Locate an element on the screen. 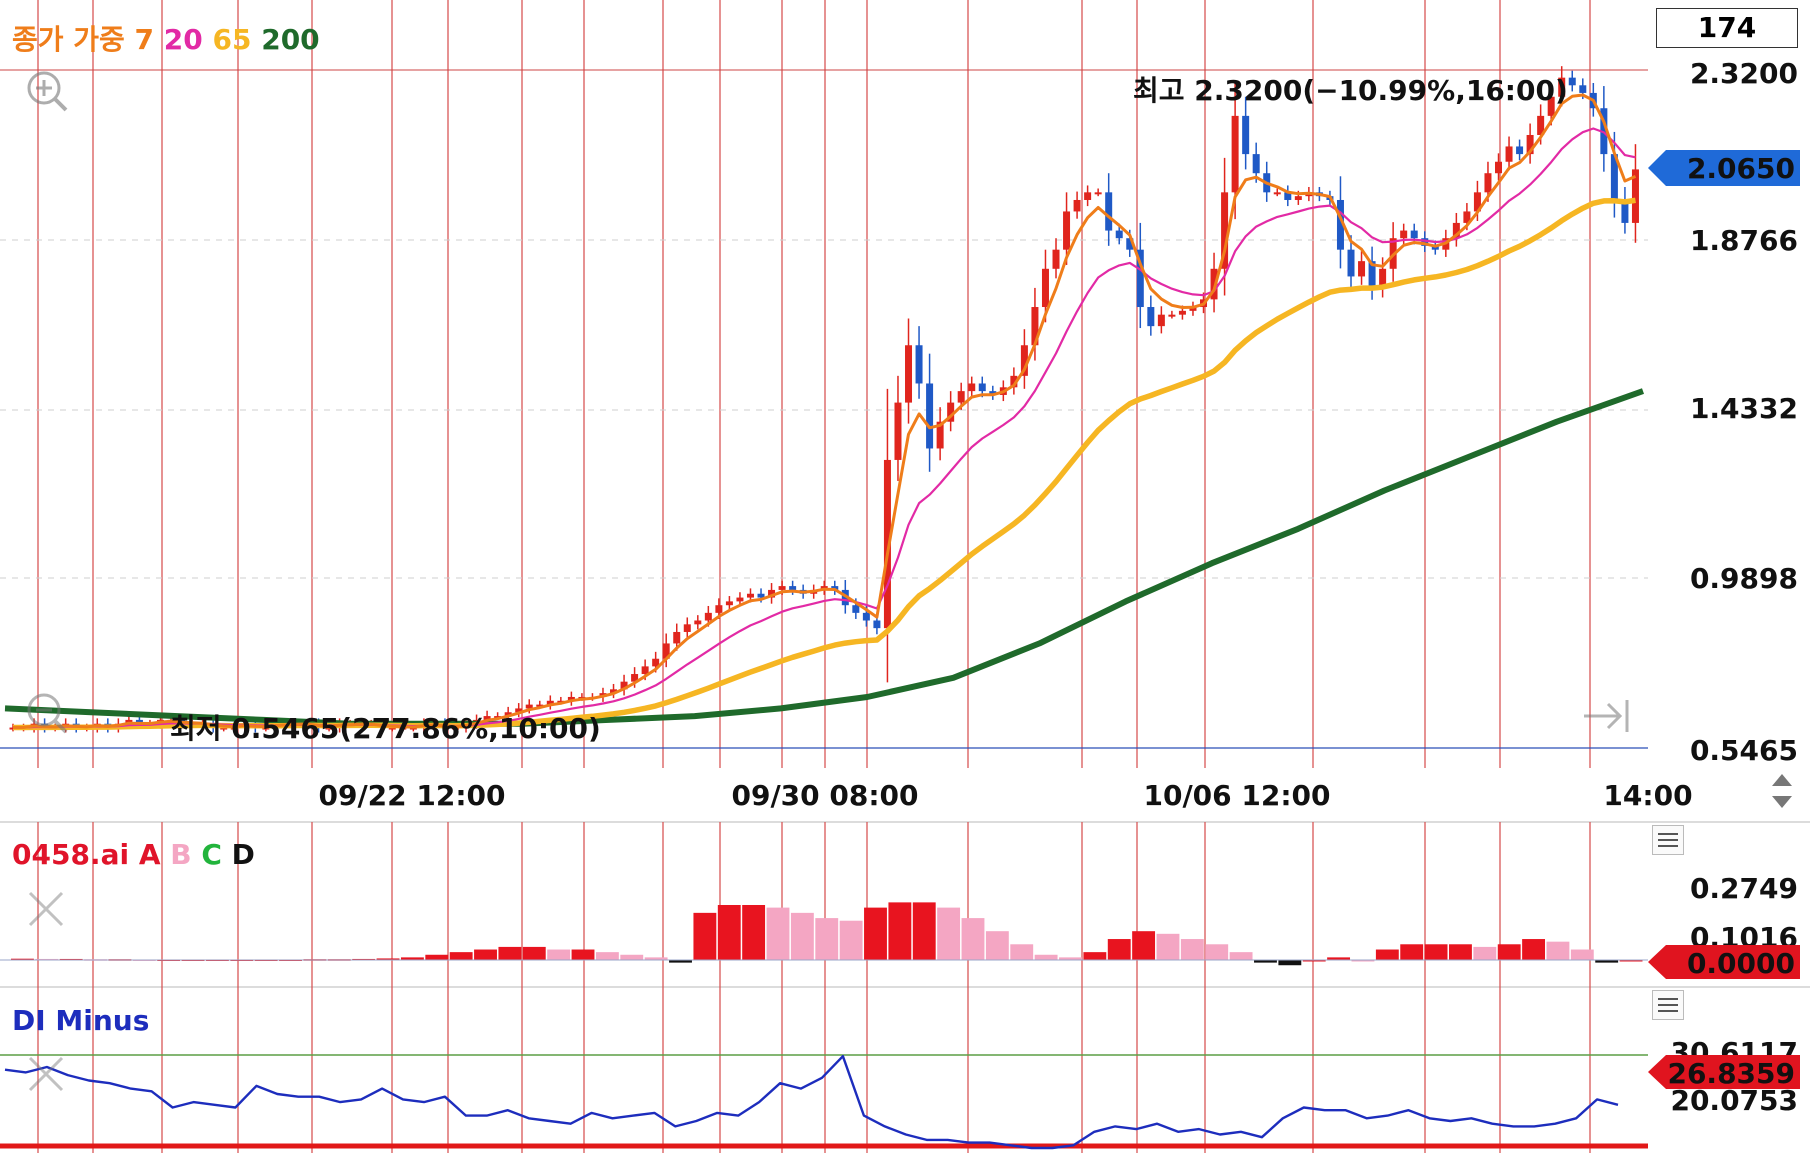 Image resolution: width=1810 pixels, height=1153 pixels. zoom-in-icon is located at coordinates (47, 91).